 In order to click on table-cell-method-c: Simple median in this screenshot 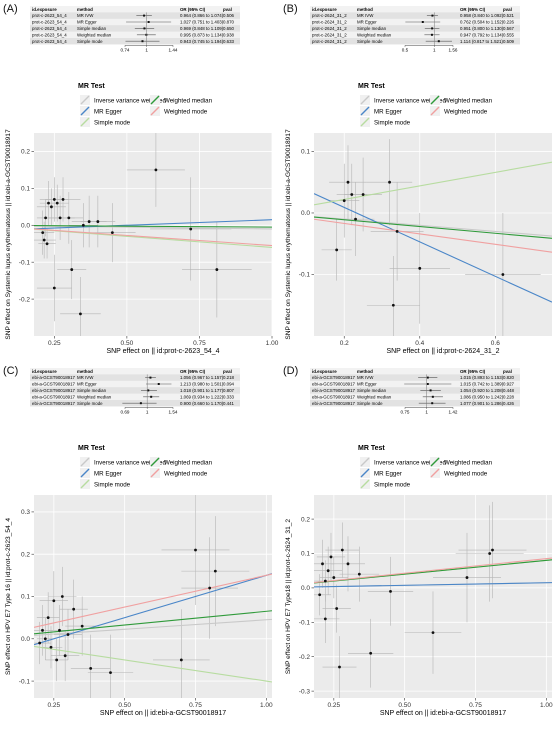, I will do `click(92, 390)`.